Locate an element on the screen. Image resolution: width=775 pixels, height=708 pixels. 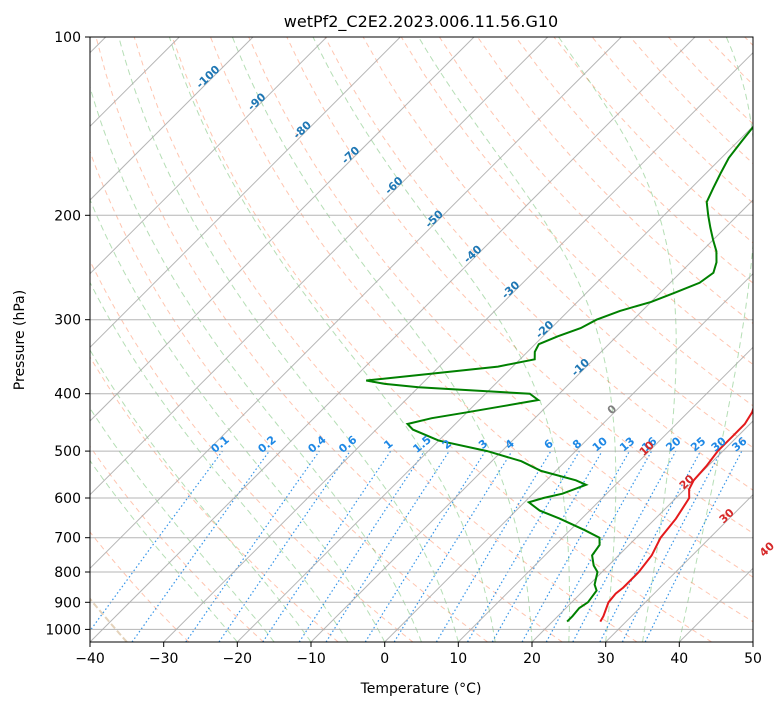
y-tick-label: 600 is located at coordinates (67, 499).